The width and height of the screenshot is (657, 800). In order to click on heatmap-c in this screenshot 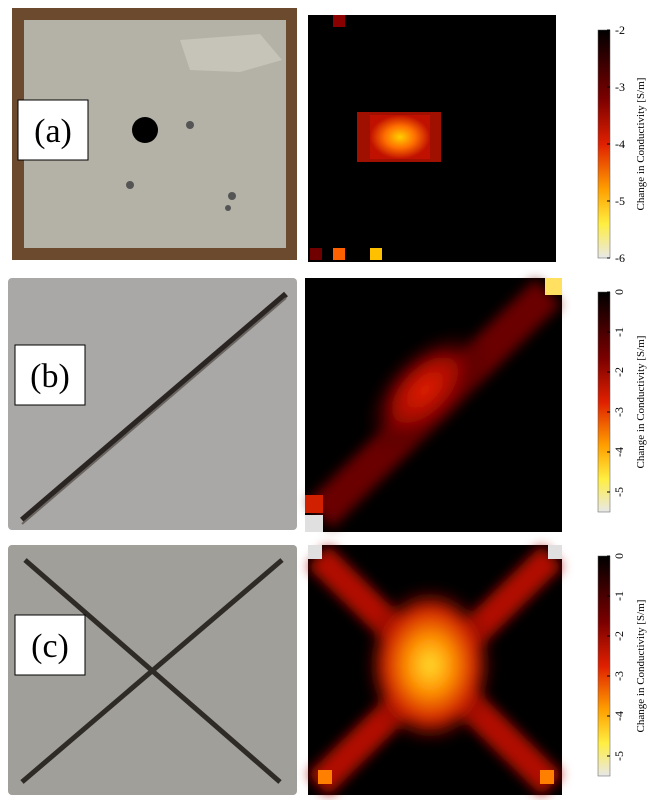, I will do `click(435, 670)`.